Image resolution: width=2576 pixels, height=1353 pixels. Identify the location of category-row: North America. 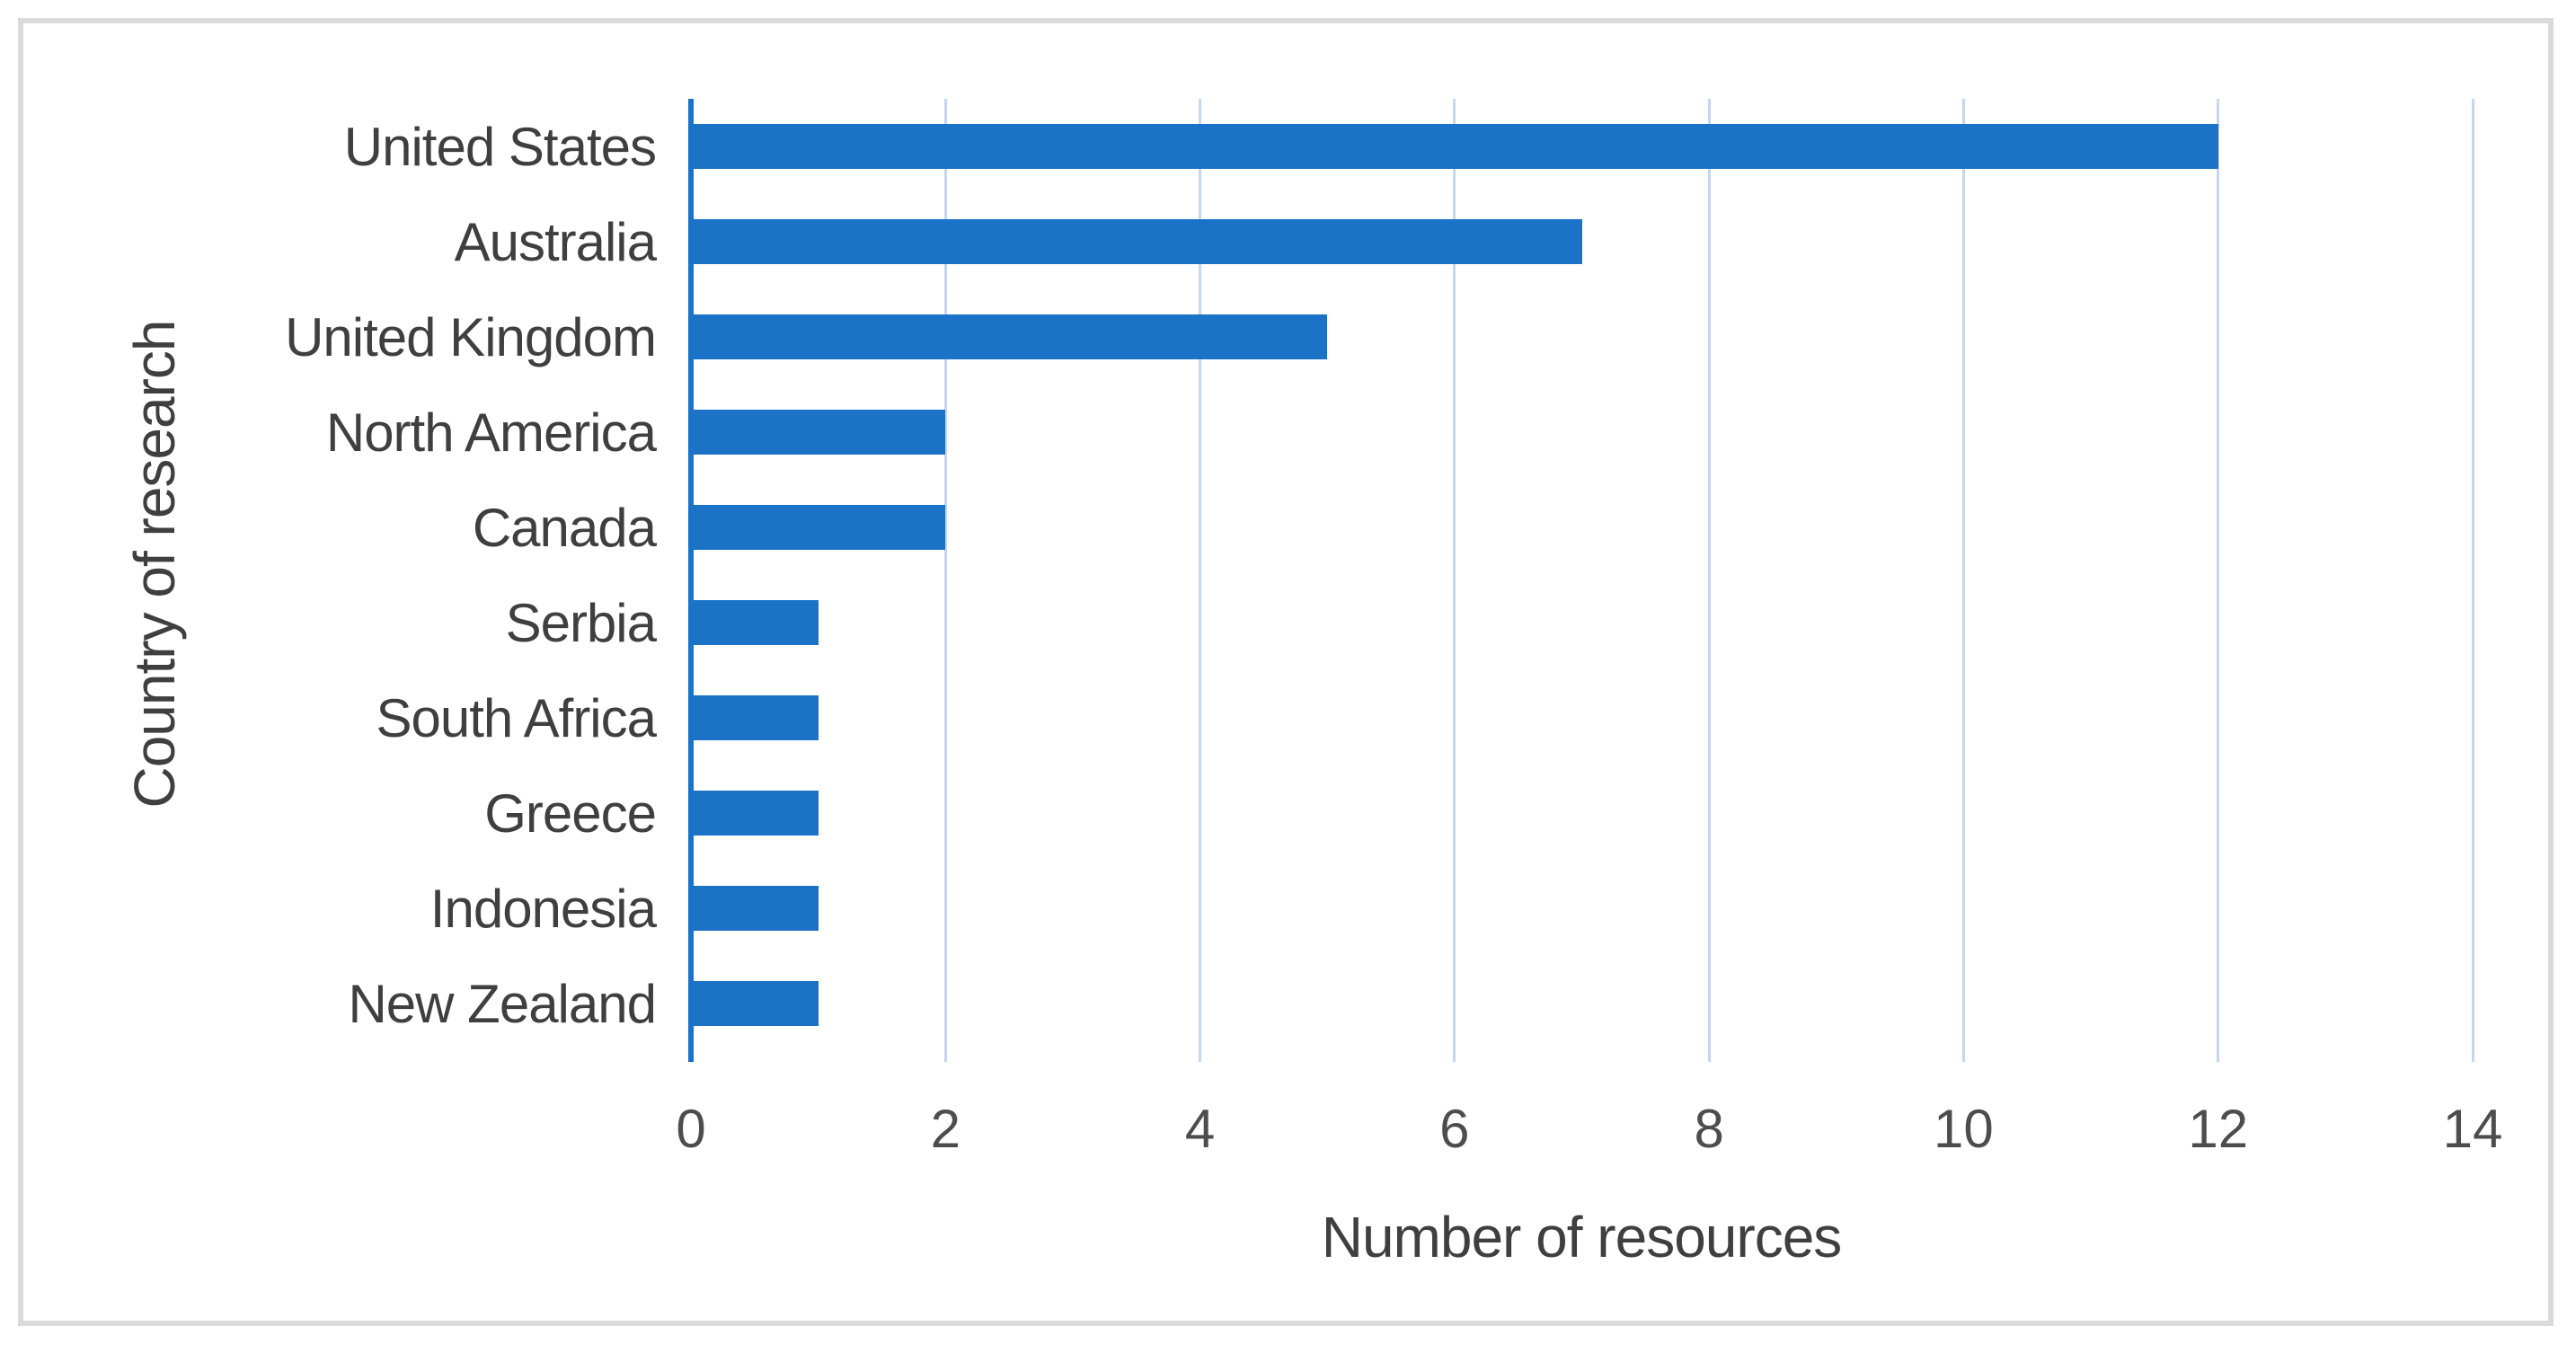
(437, 432).